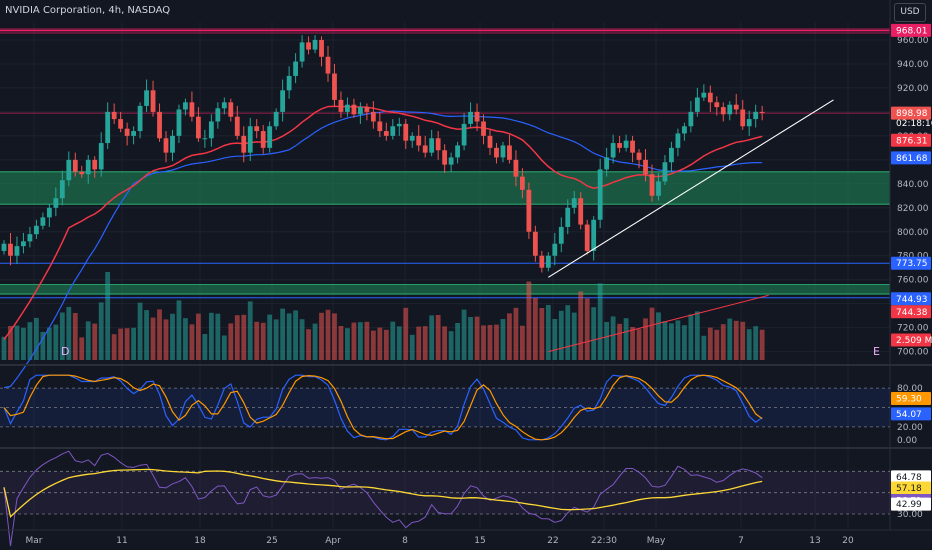  I want to click on time-tick-label: 15, so click(479, 541).